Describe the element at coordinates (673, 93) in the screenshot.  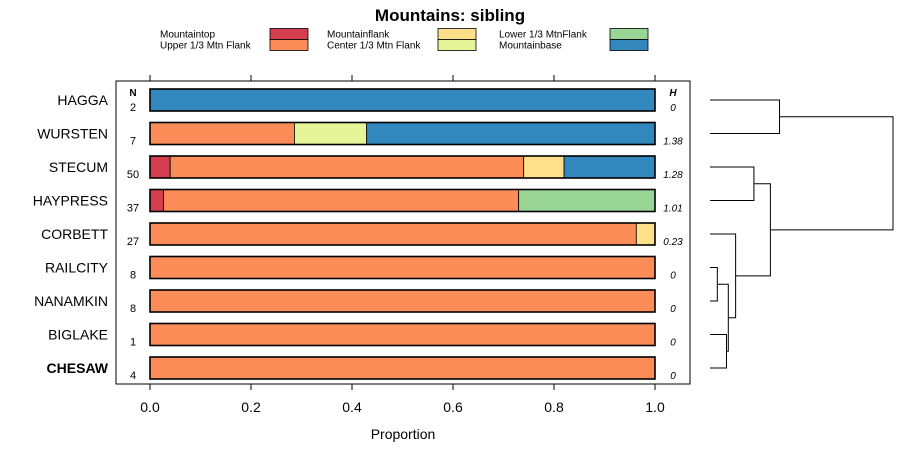
I see `h-column-header: H` at that location.